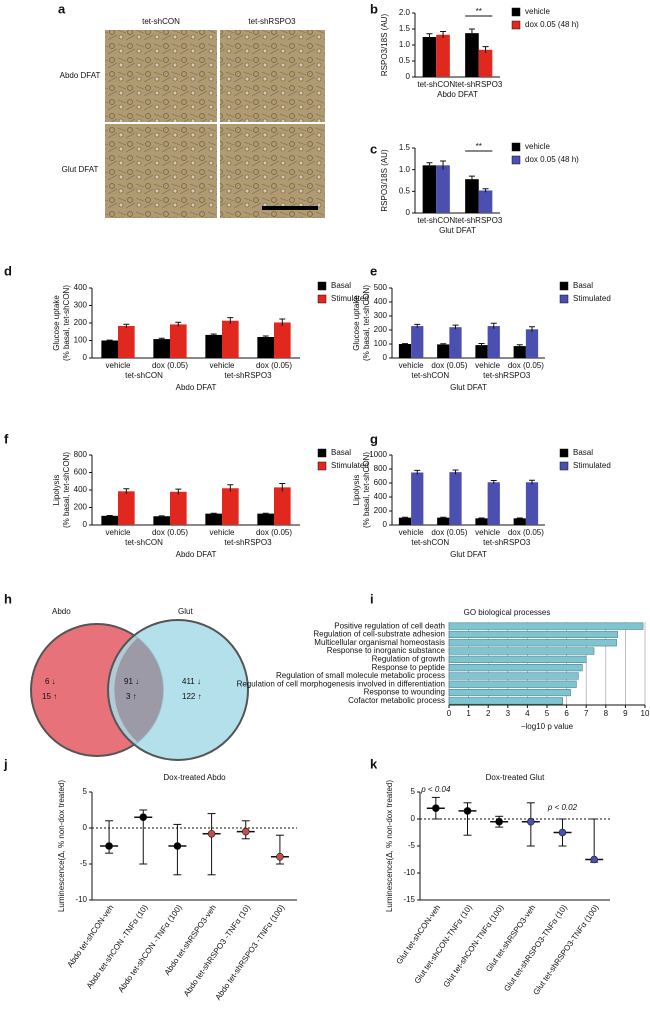 This screenshot has width=650, height=1020. What do you see at coordinates (192, 696) in the screenshot?
I see `venn-count: 122 ↑` at bounding box center [192, 696].